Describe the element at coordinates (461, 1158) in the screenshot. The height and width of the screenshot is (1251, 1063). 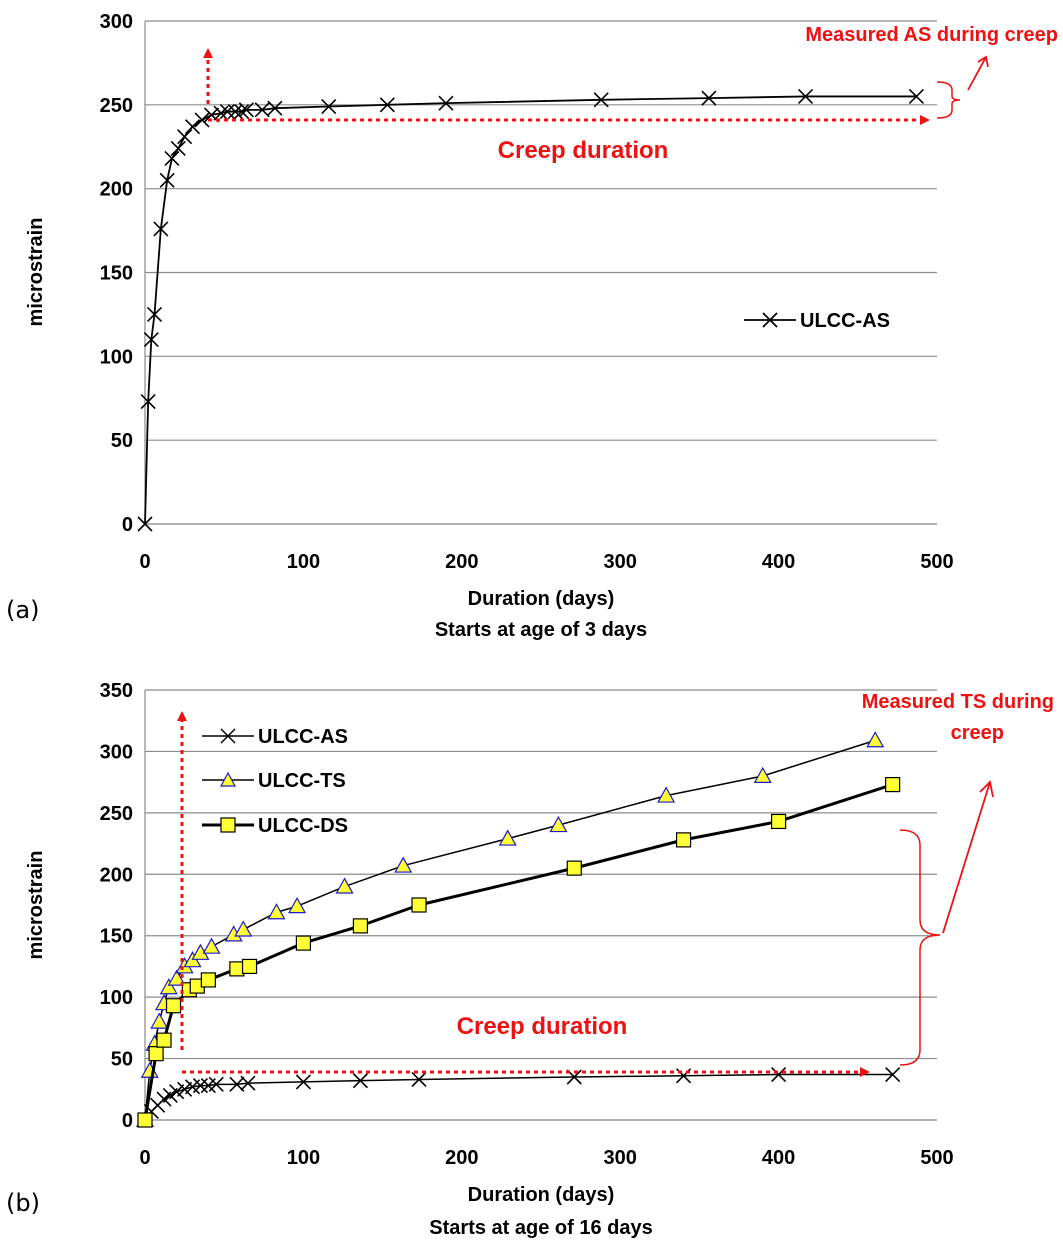
I see `x-tick-label: 200` at that location.